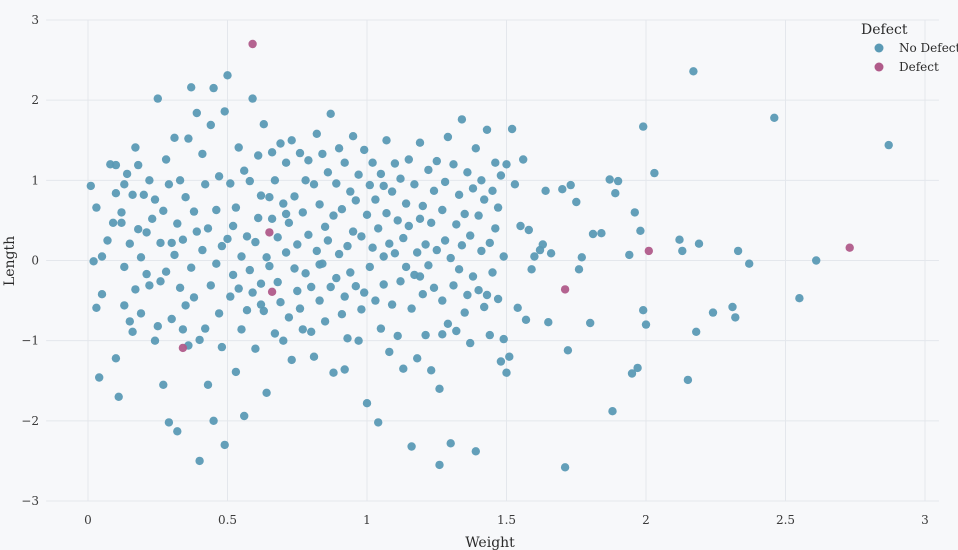  Describe the element at coordinates (916, 48) in the screenshot. I see `legend-item-no-defect: No Defect` at that location.